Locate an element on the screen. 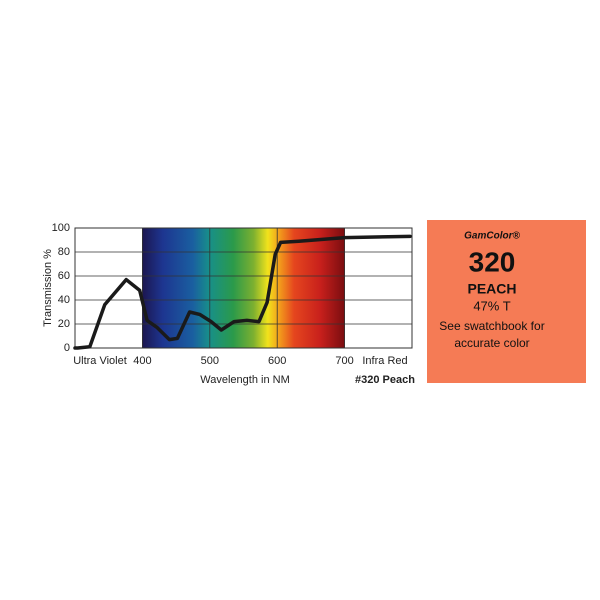 The height and width of the screenshot is (600, 600). color-name: PEACH is located at coordinates (491, 289).